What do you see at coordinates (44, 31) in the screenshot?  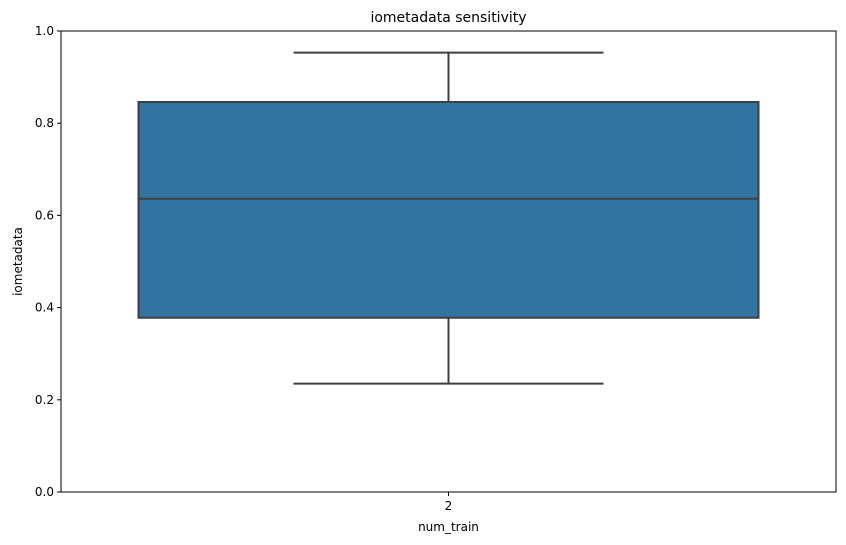 I see `y-tick-label: 1.0` at bounding box center [44, 31].